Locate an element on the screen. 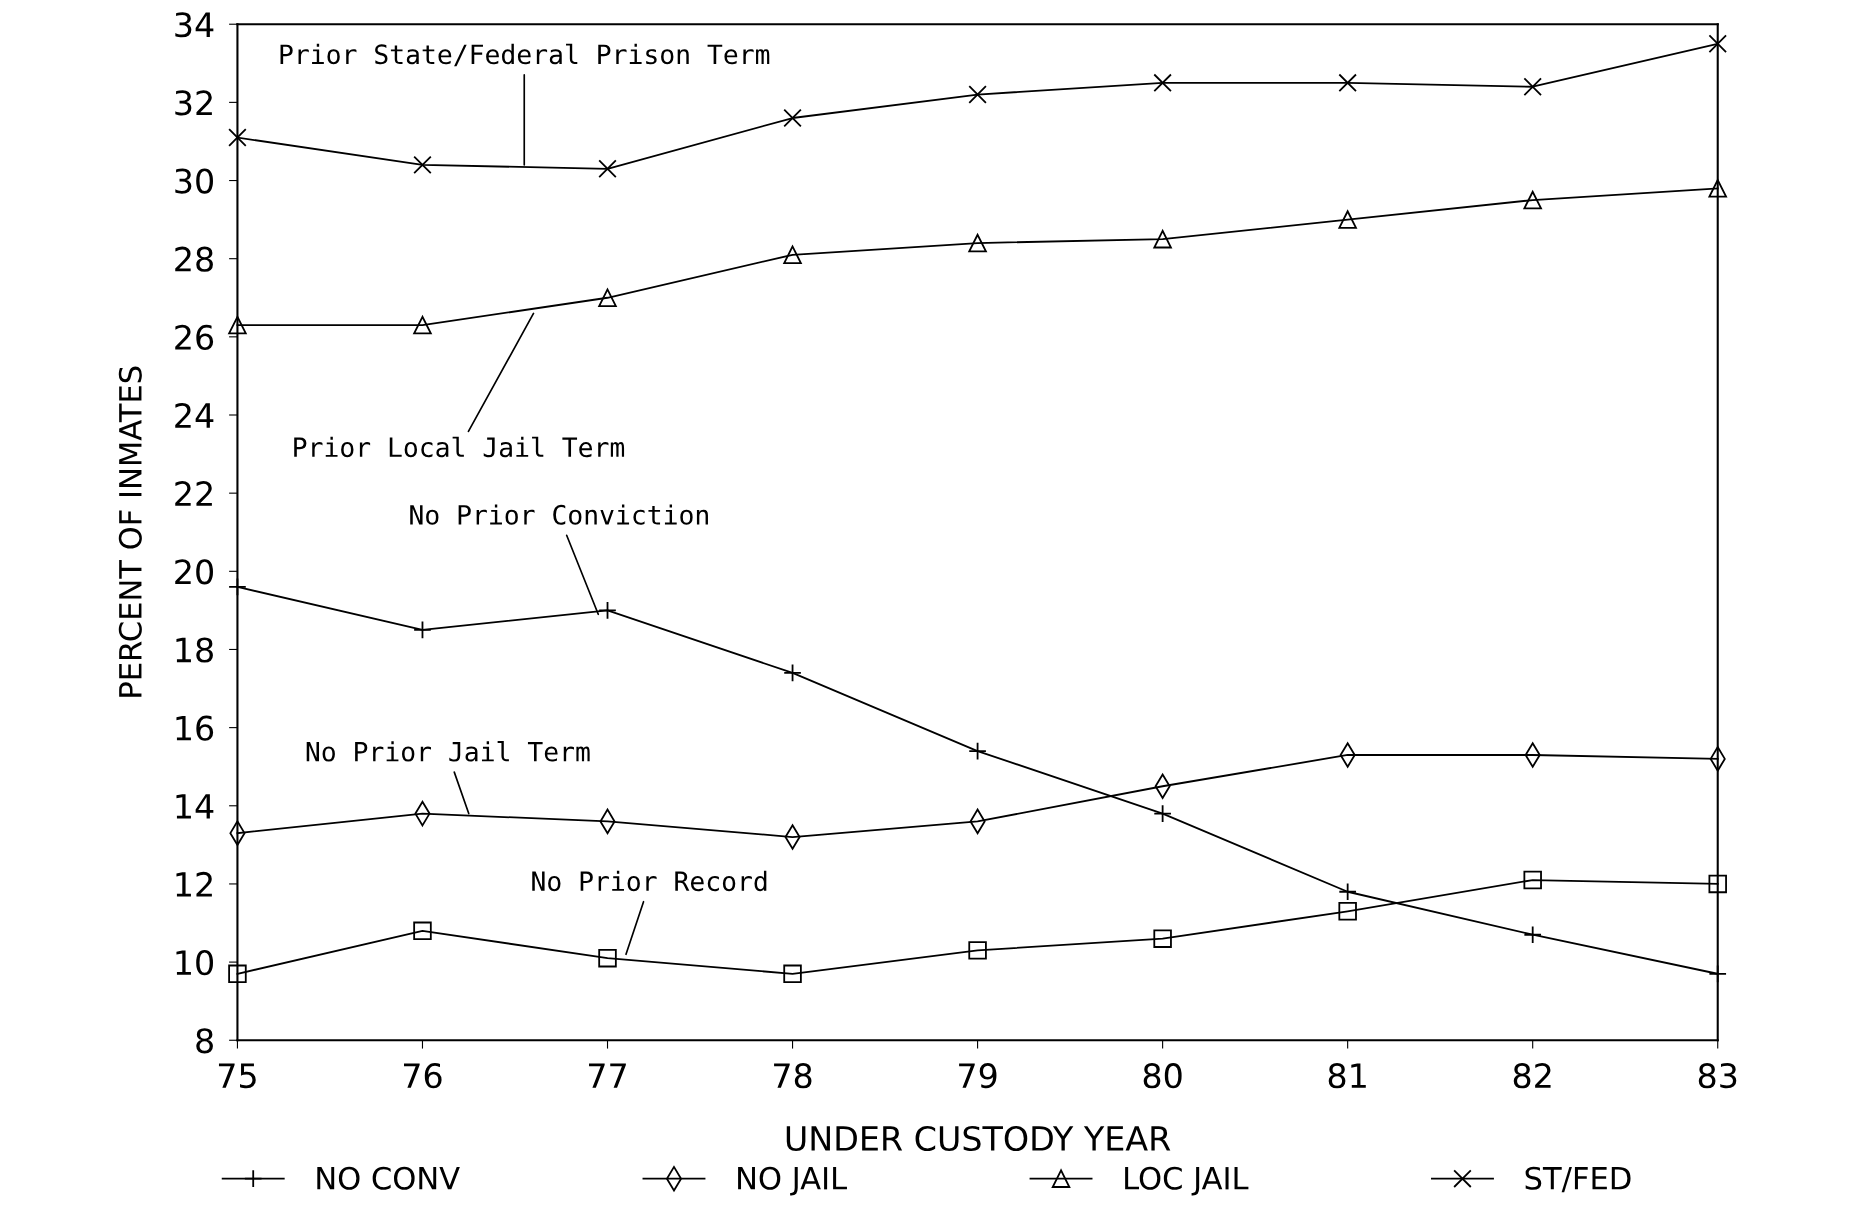 This screenshot has height=1211, width=1855. legend-label: NO CONV is located at coordinates (388, 1178).